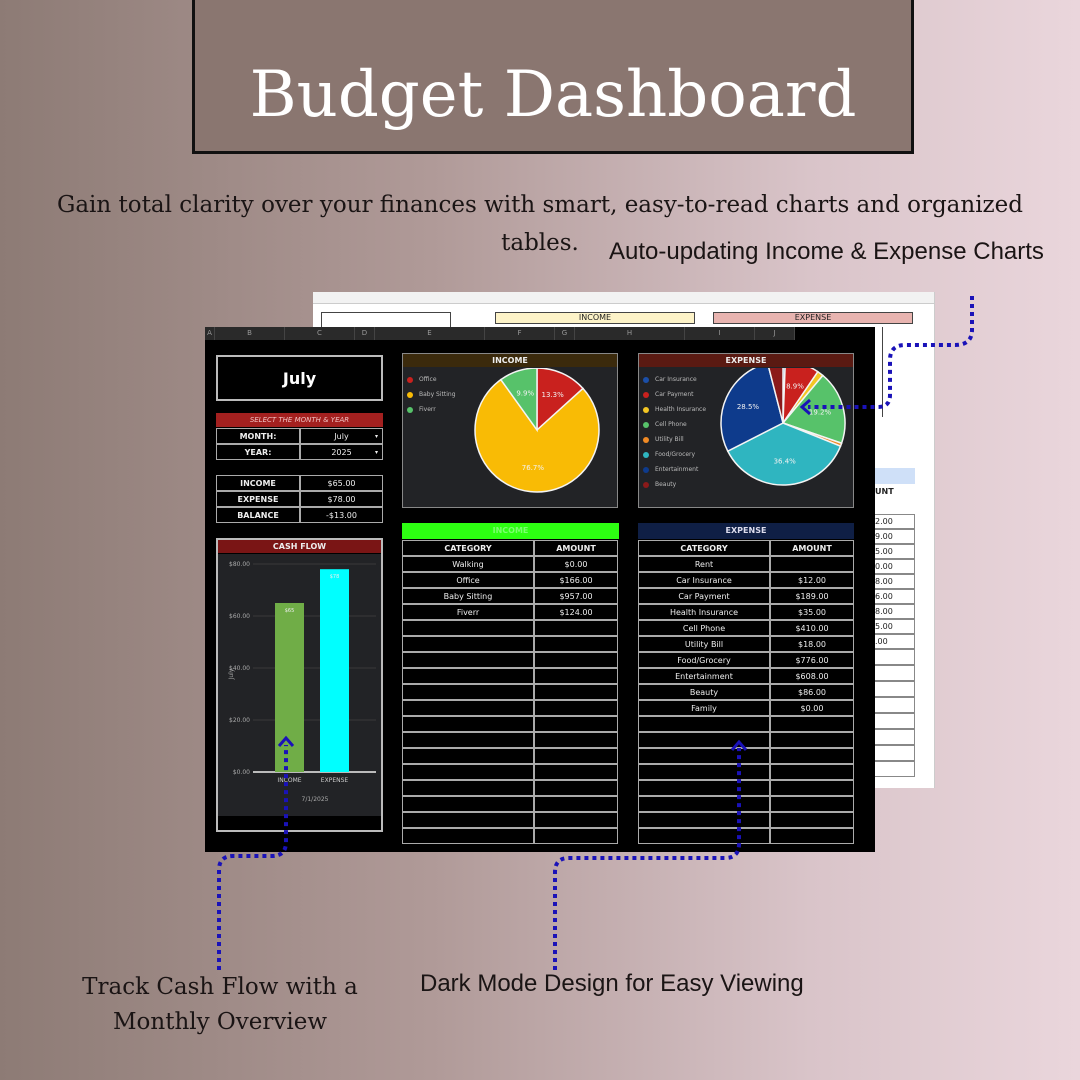  What do you see at coordinates (576, 548) in the screenshot?
I see `column-header: AMOUNT` at bounding box center [576, 548].